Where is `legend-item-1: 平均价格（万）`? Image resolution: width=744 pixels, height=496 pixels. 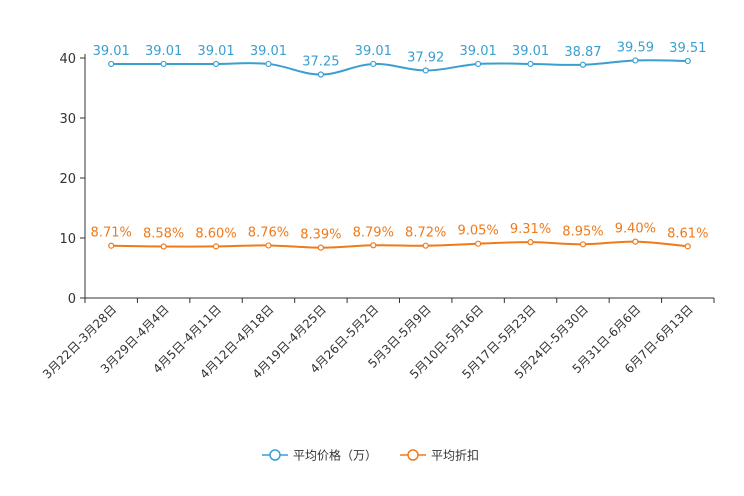
legend-item-1: 平均价格（万） is located at coordinates (319, 455).